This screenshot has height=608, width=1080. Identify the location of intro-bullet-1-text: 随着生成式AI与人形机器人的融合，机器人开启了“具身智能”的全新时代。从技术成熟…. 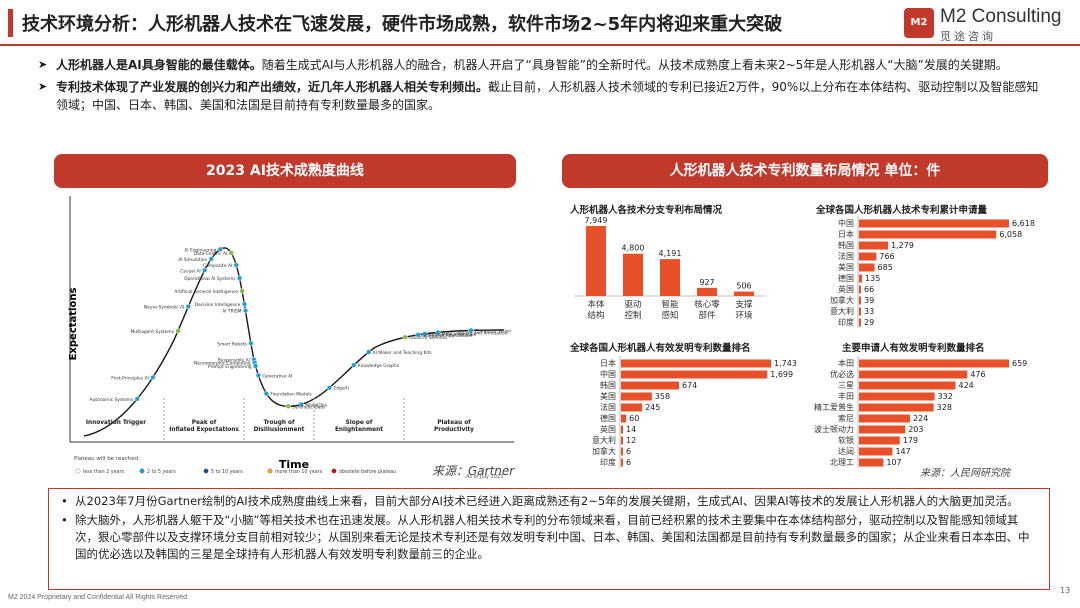
(634, 65).